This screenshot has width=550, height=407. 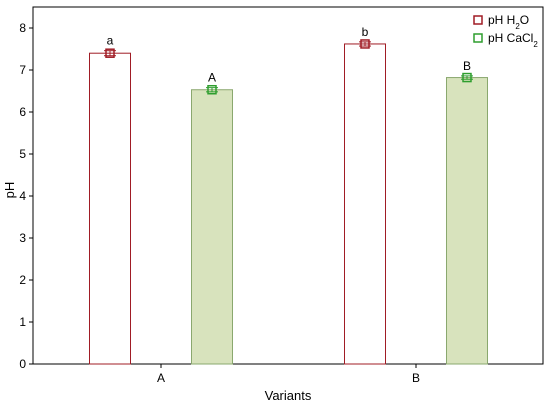 I want to click on y-tick-label: 1, so click(x=22, y=322).